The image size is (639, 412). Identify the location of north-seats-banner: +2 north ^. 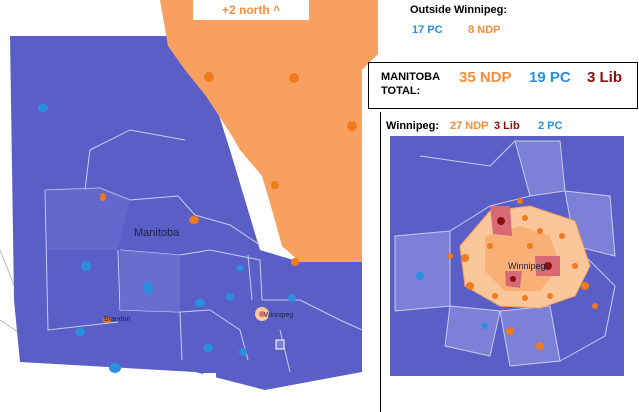
(251, 10).